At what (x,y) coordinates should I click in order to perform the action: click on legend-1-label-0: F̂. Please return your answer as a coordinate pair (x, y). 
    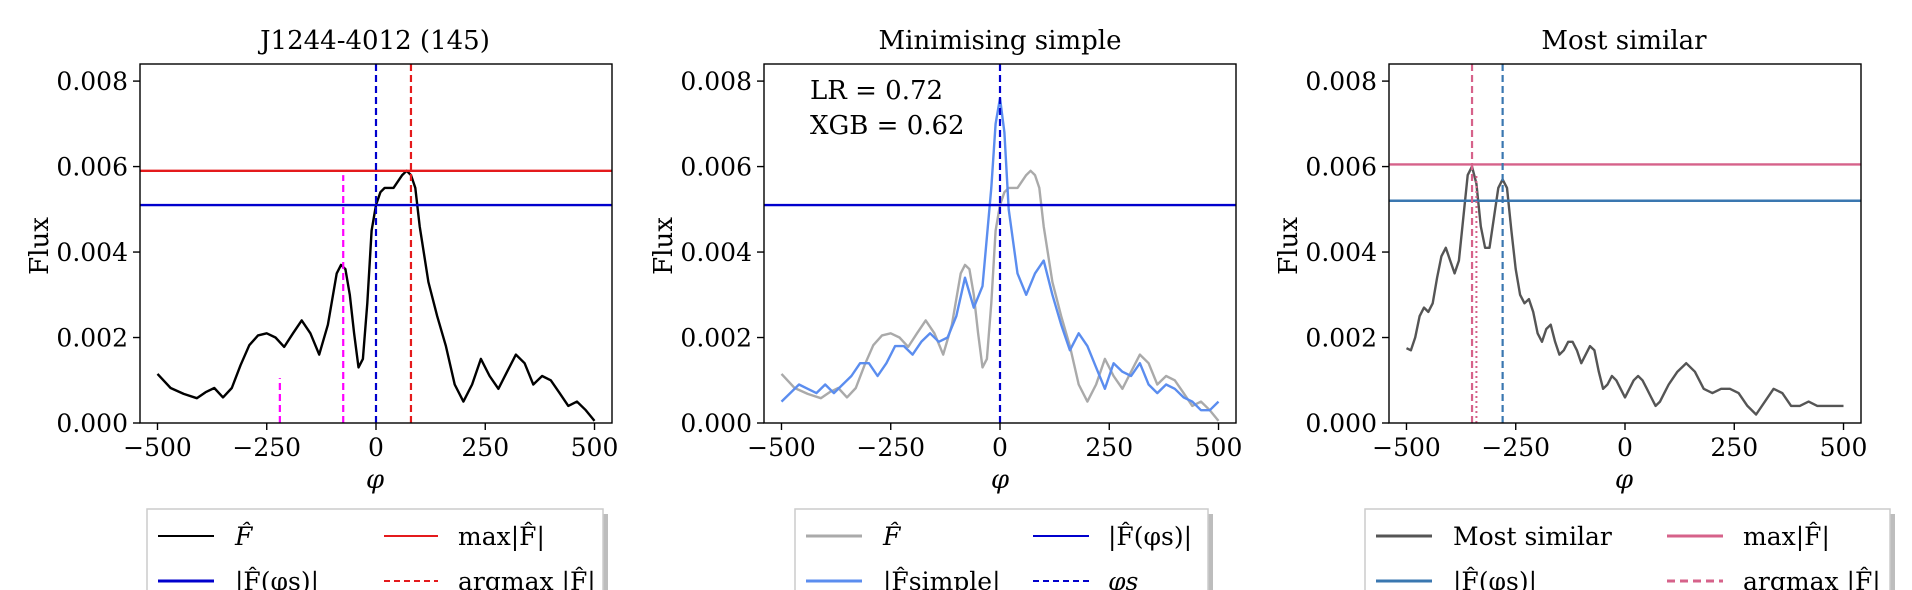
    Looking at the image, I should click on (244, 536).